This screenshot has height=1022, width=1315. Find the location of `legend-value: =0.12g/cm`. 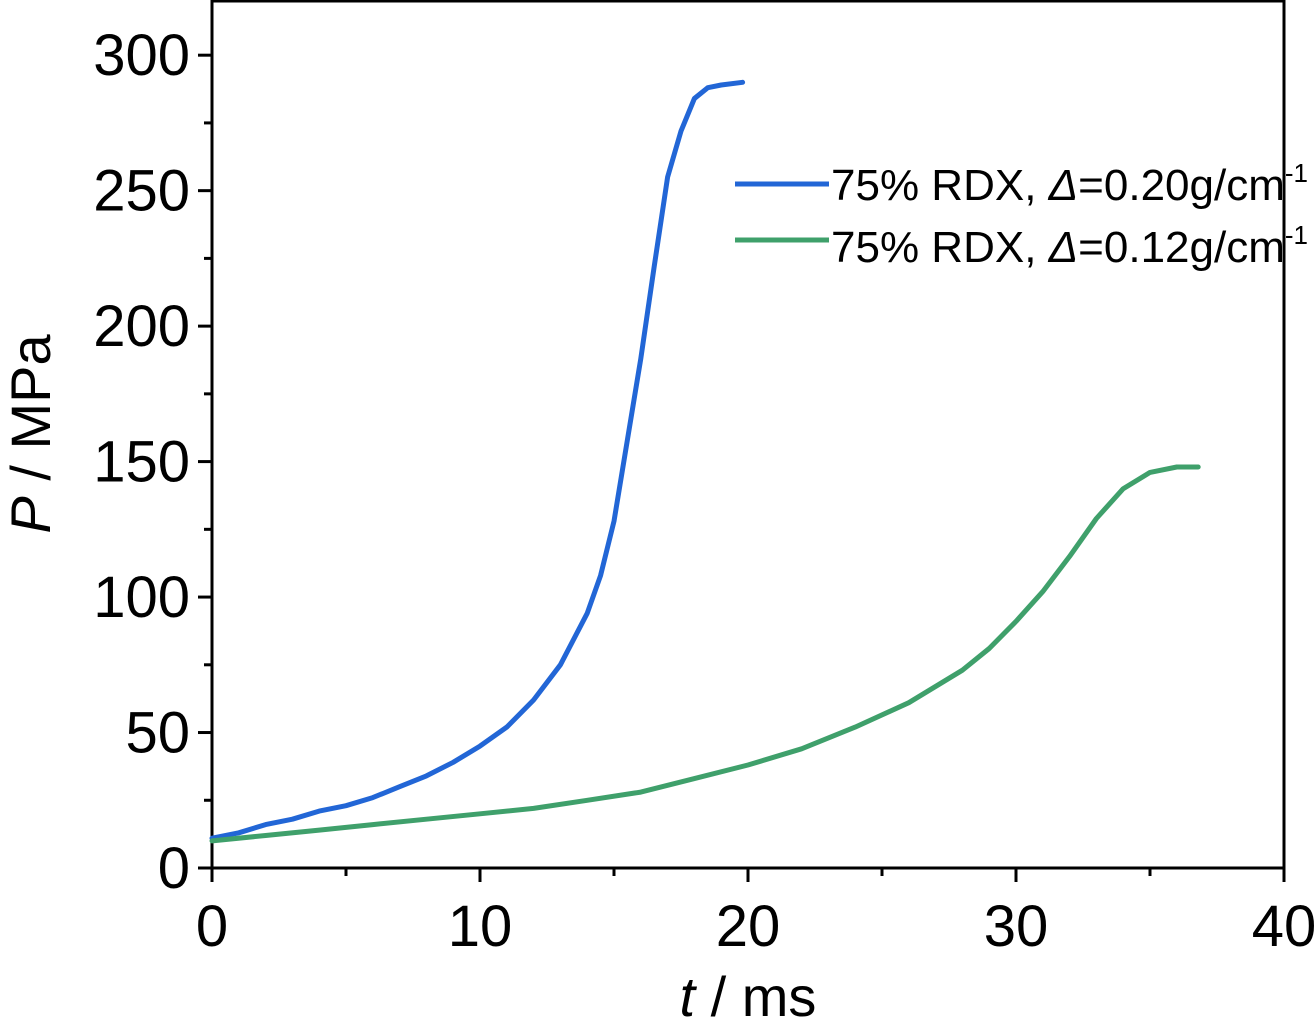

legend-value: =0.12g/cm is located at coordinates (1181, 247).